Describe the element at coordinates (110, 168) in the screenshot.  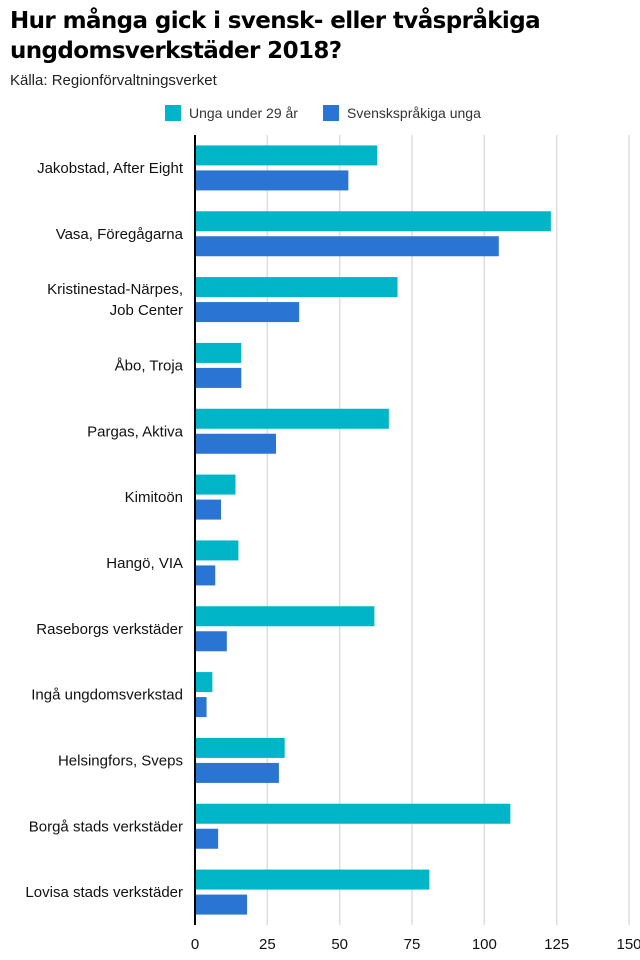
I see `category-label-0: Jakobstad, After Eight` at that location.